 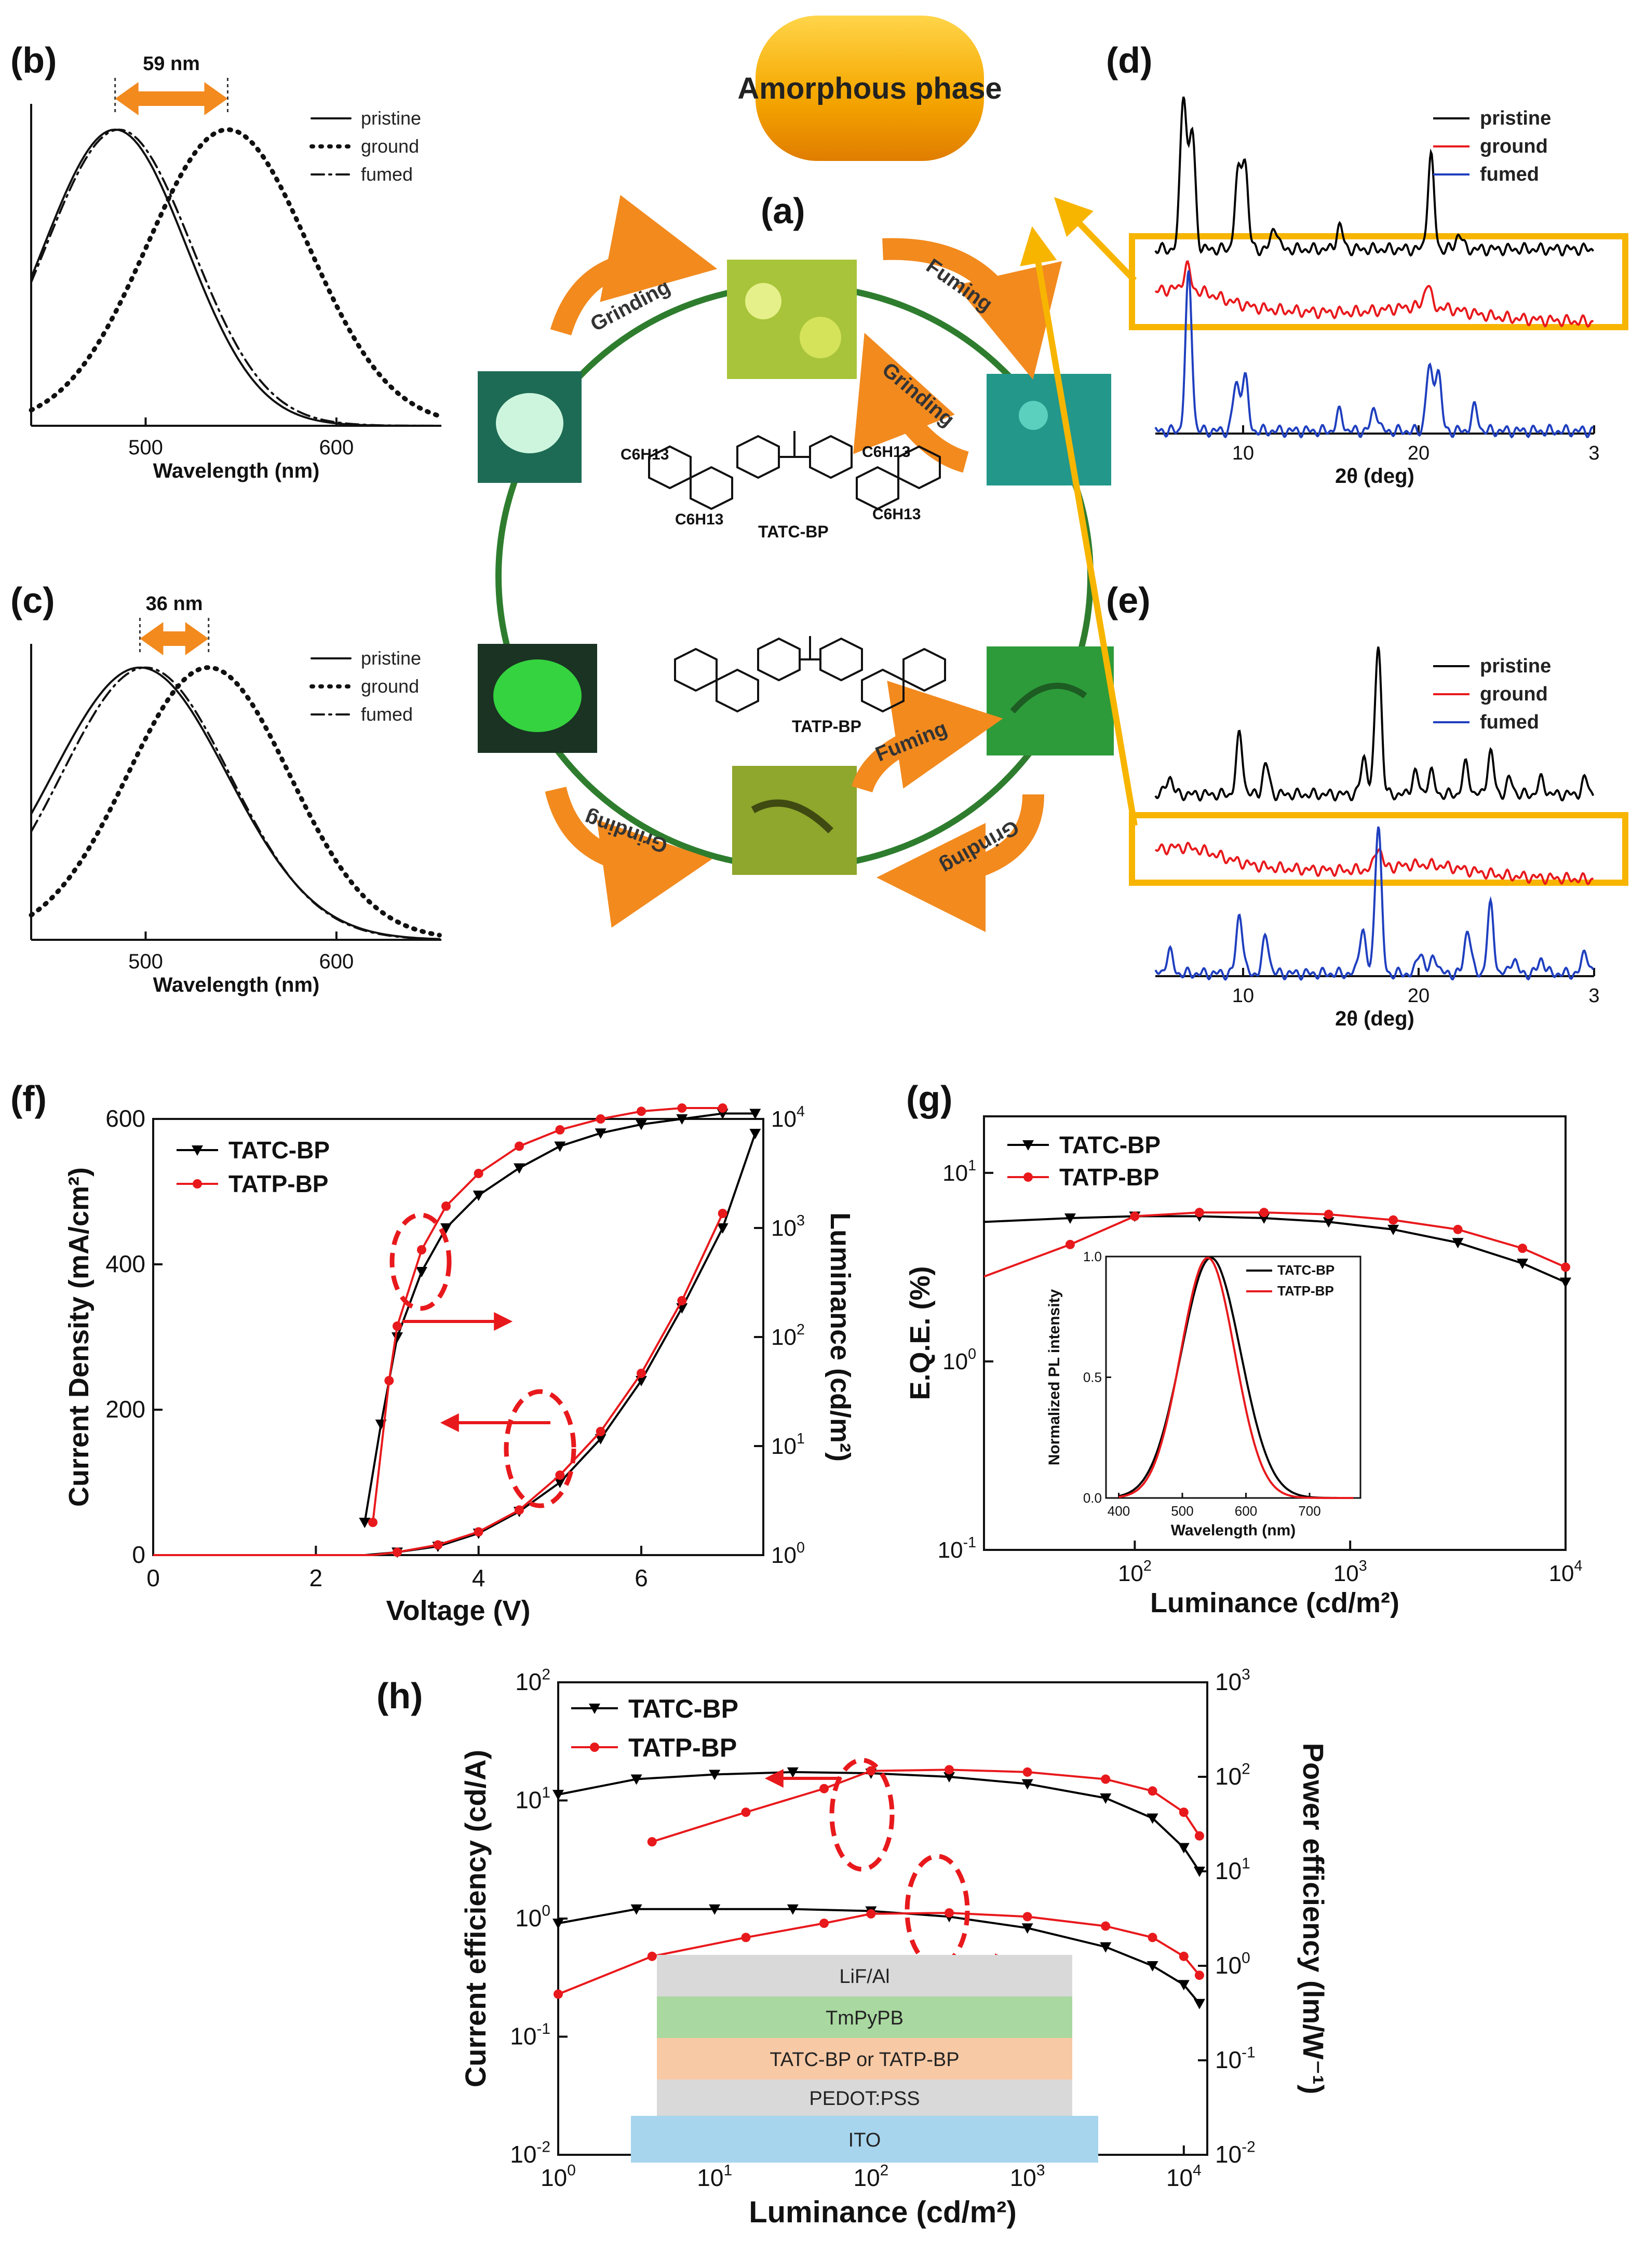 What do you see at coordinates (1275, 1333) in the screenshot?
I see `chart-g-frame` at bounding box center [1275, 1333].